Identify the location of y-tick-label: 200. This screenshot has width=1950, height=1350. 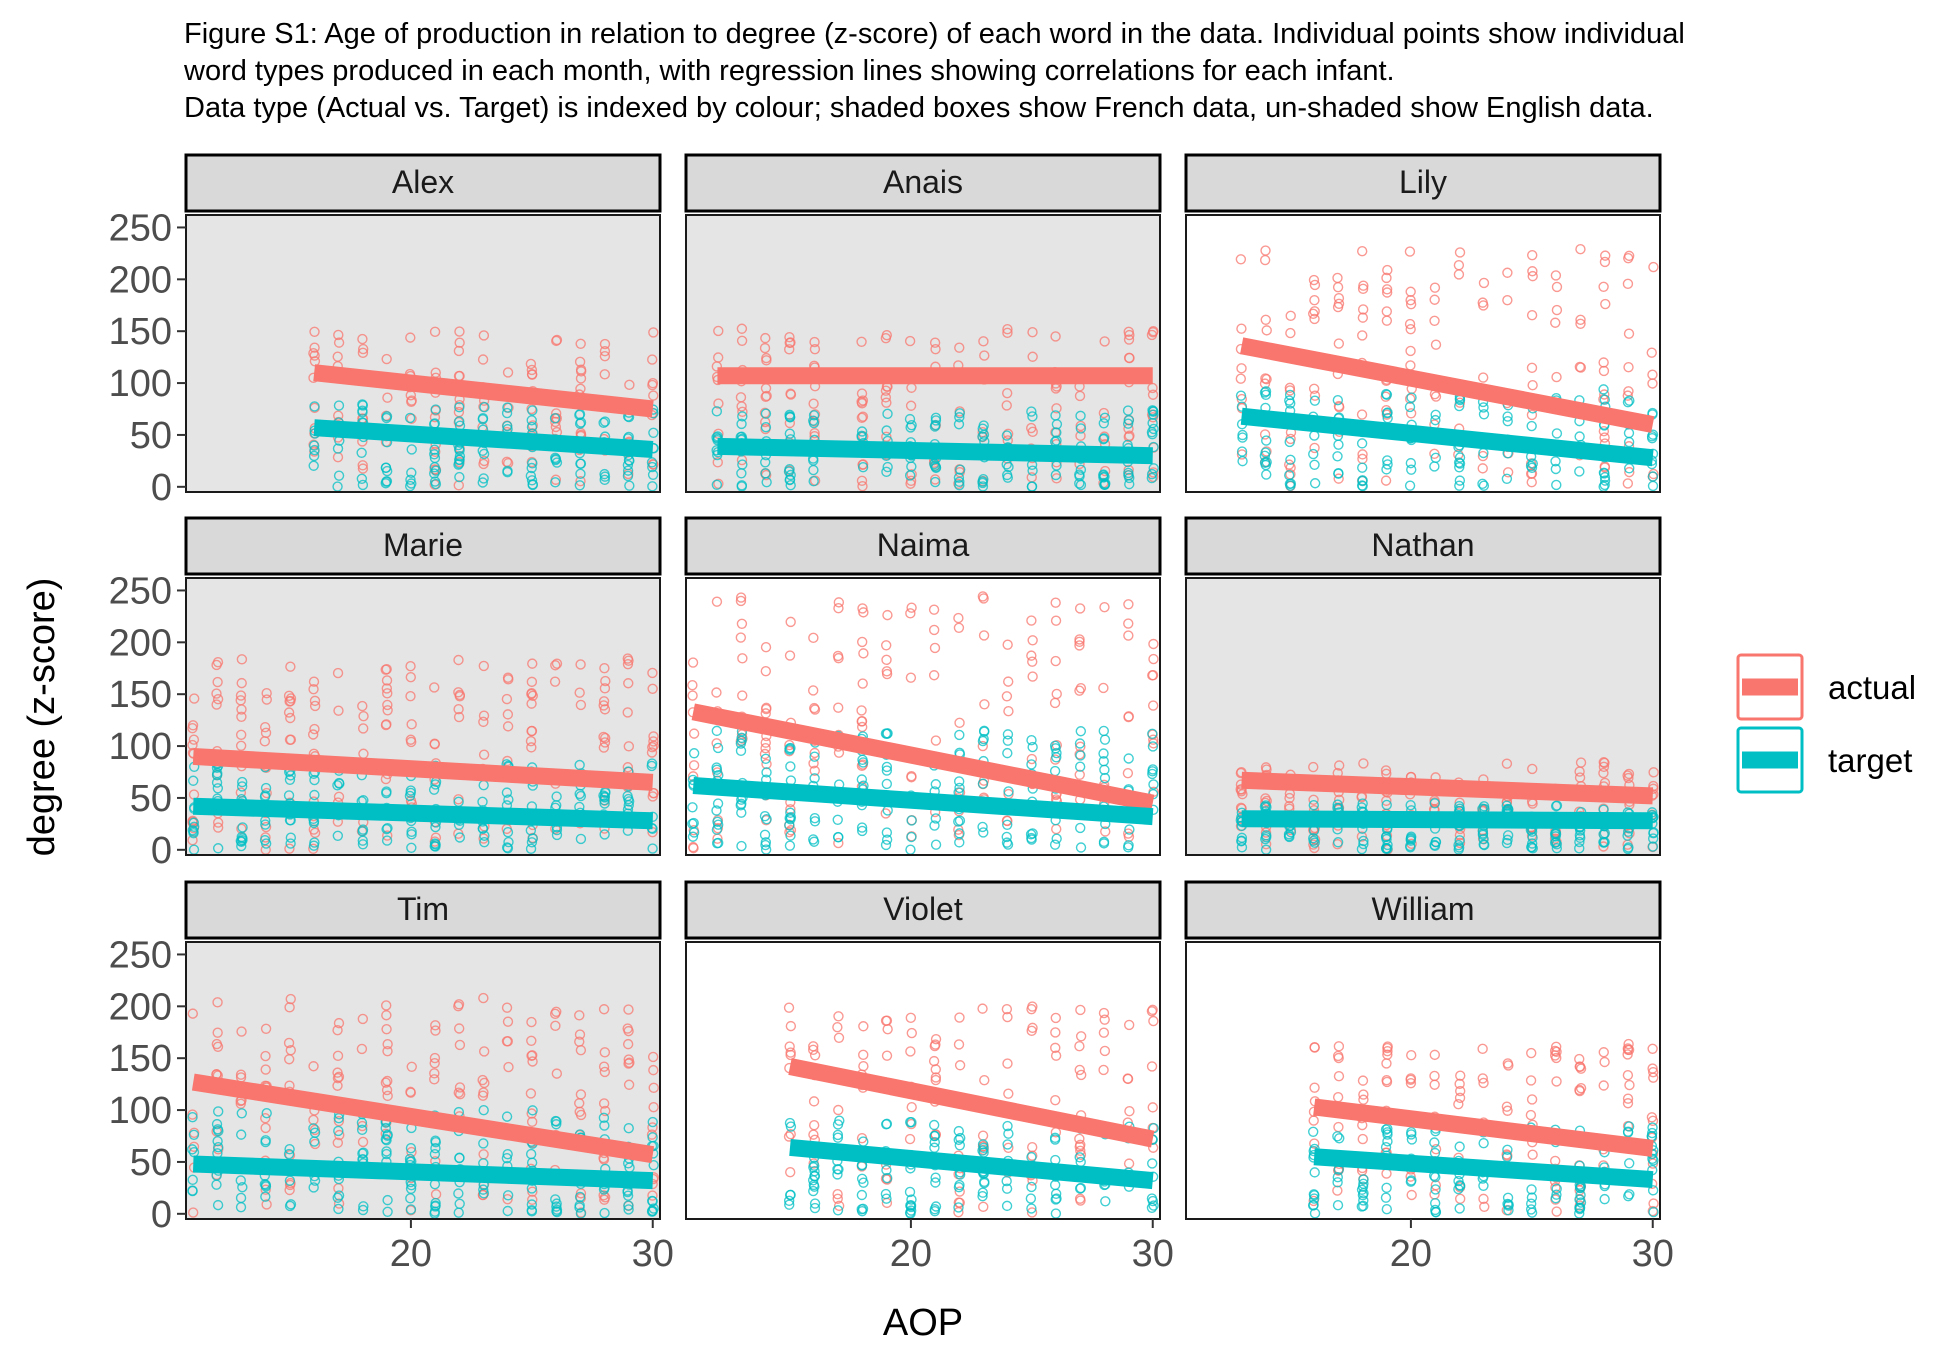
(140, 1007).